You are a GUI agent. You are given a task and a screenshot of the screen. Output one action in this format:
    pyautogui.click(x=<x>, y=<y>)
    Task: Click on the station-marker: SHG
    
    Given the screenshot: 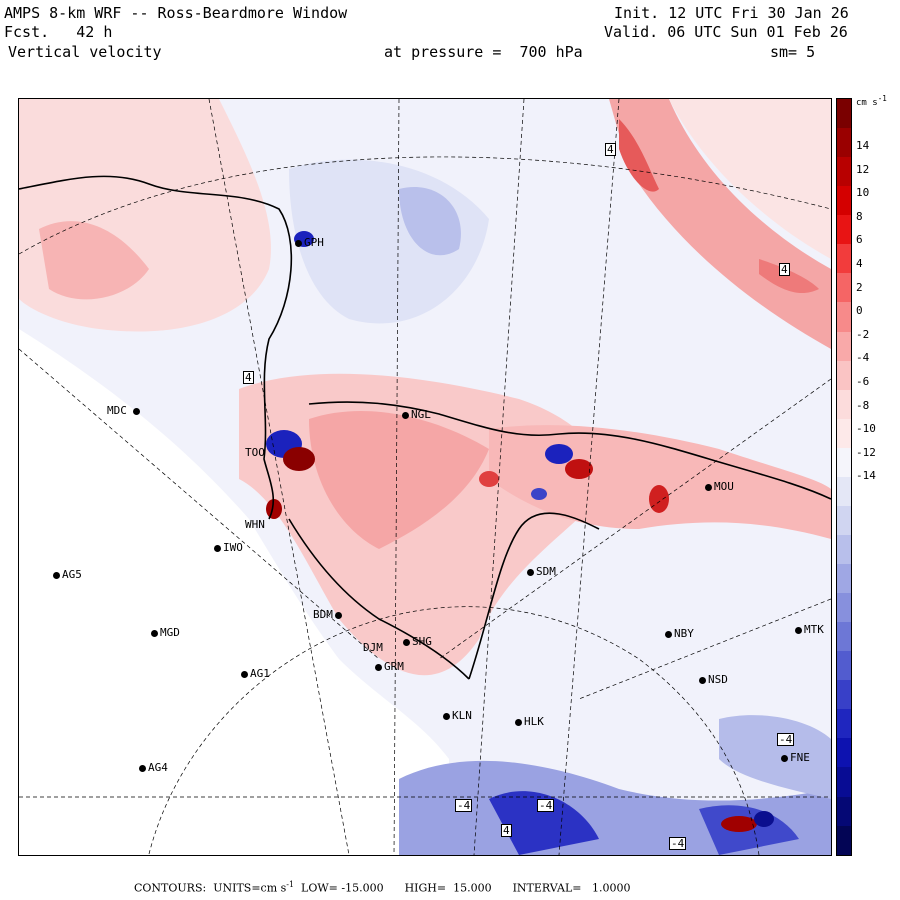 What is the action you would take?
    pyautogui.click(x=417, y=641)
    